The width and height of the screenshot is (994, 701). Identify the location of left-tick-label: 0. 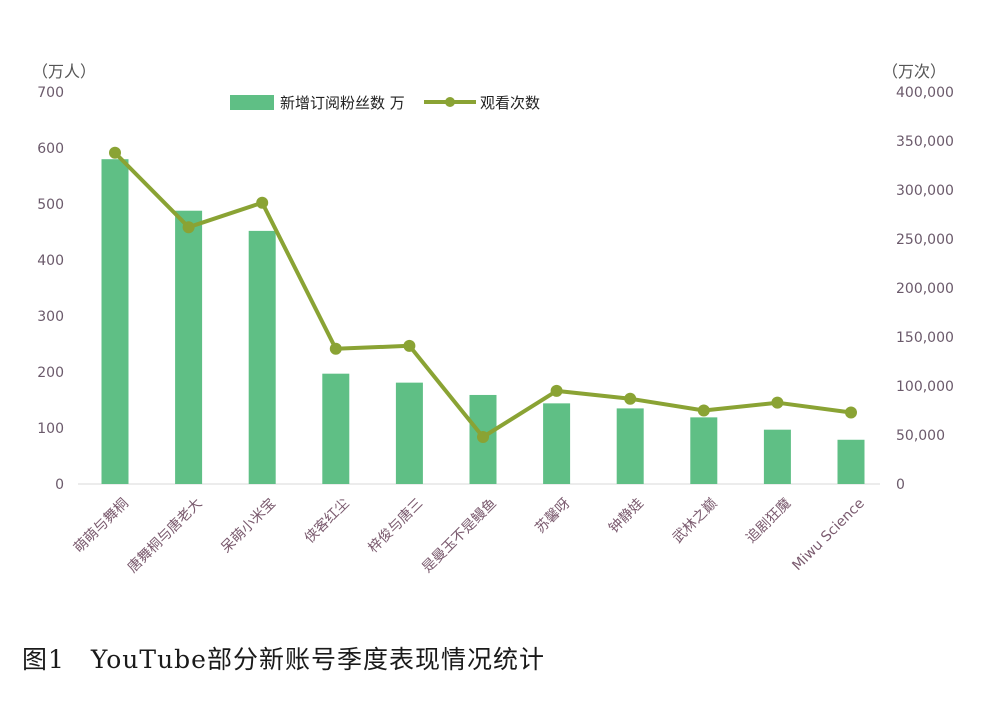
(59, 485).